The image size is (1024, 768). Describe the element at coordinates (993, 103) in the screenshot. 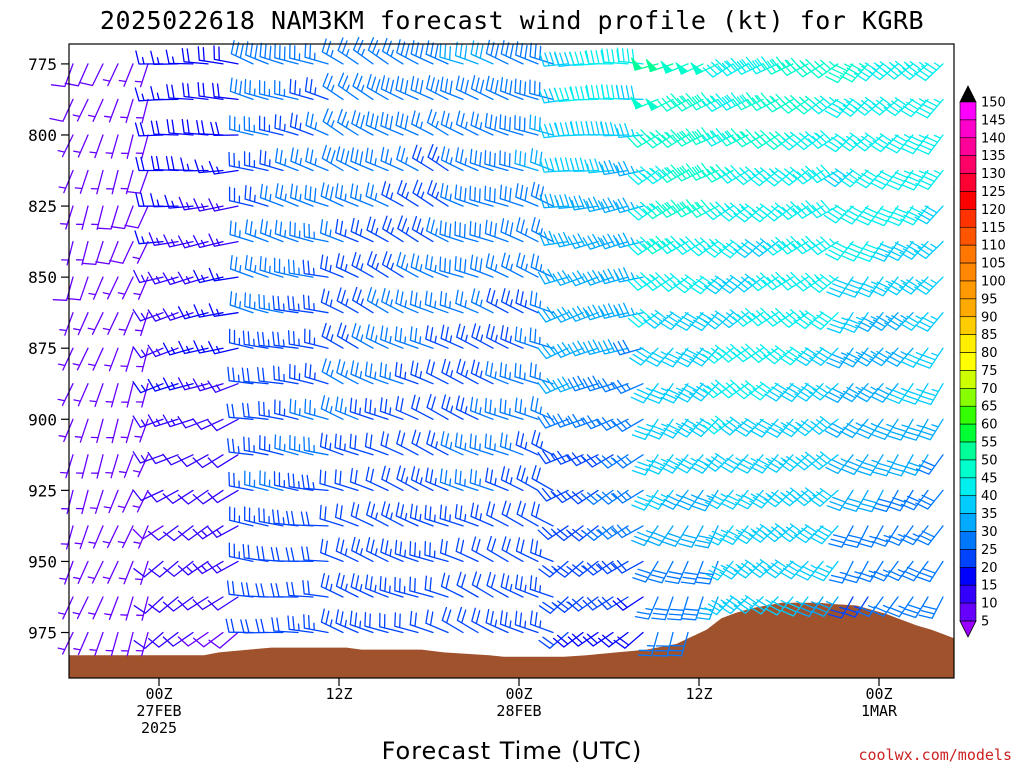

I see `colorbar-tick-label: 150` at that location.